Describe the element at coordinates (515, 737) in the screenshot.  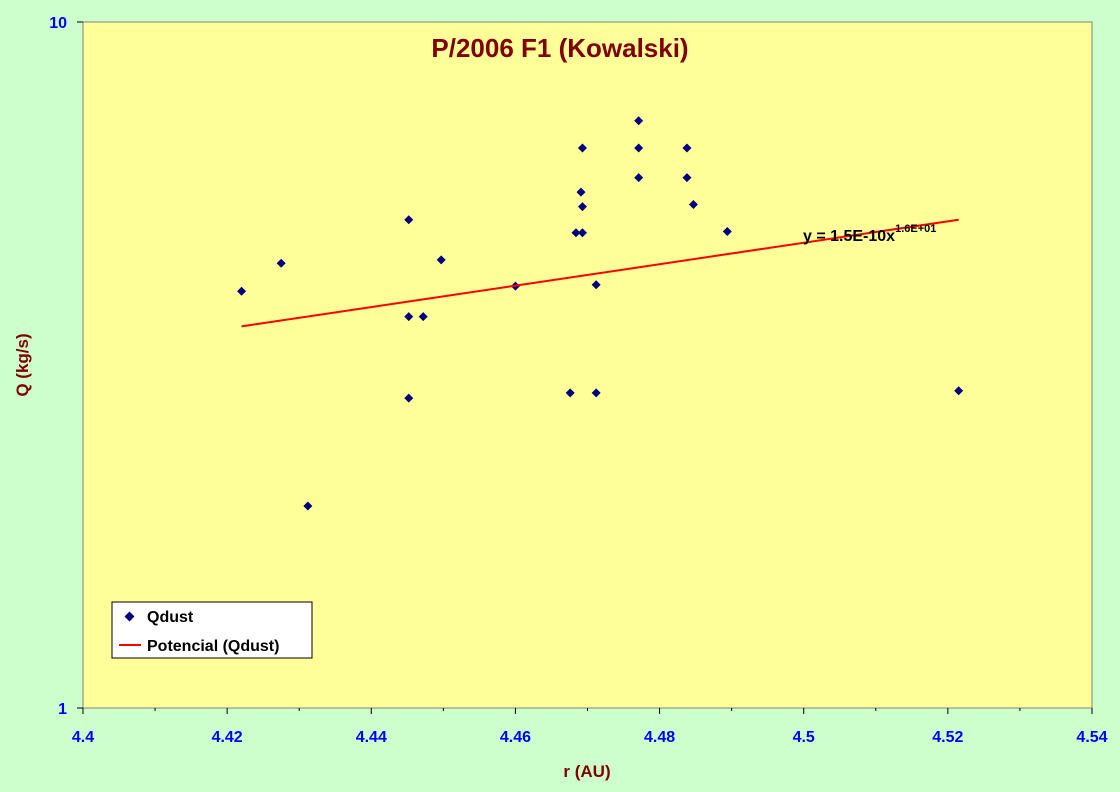
I see `x-tick-label: 4.46` at that location.